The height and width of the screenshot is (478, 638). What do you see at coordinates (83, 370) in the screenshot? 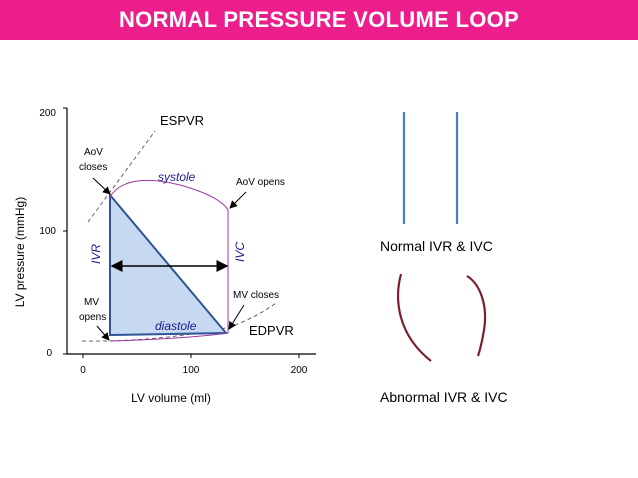
I see `x-tick-0: 0` at bounding box center [83, 370].